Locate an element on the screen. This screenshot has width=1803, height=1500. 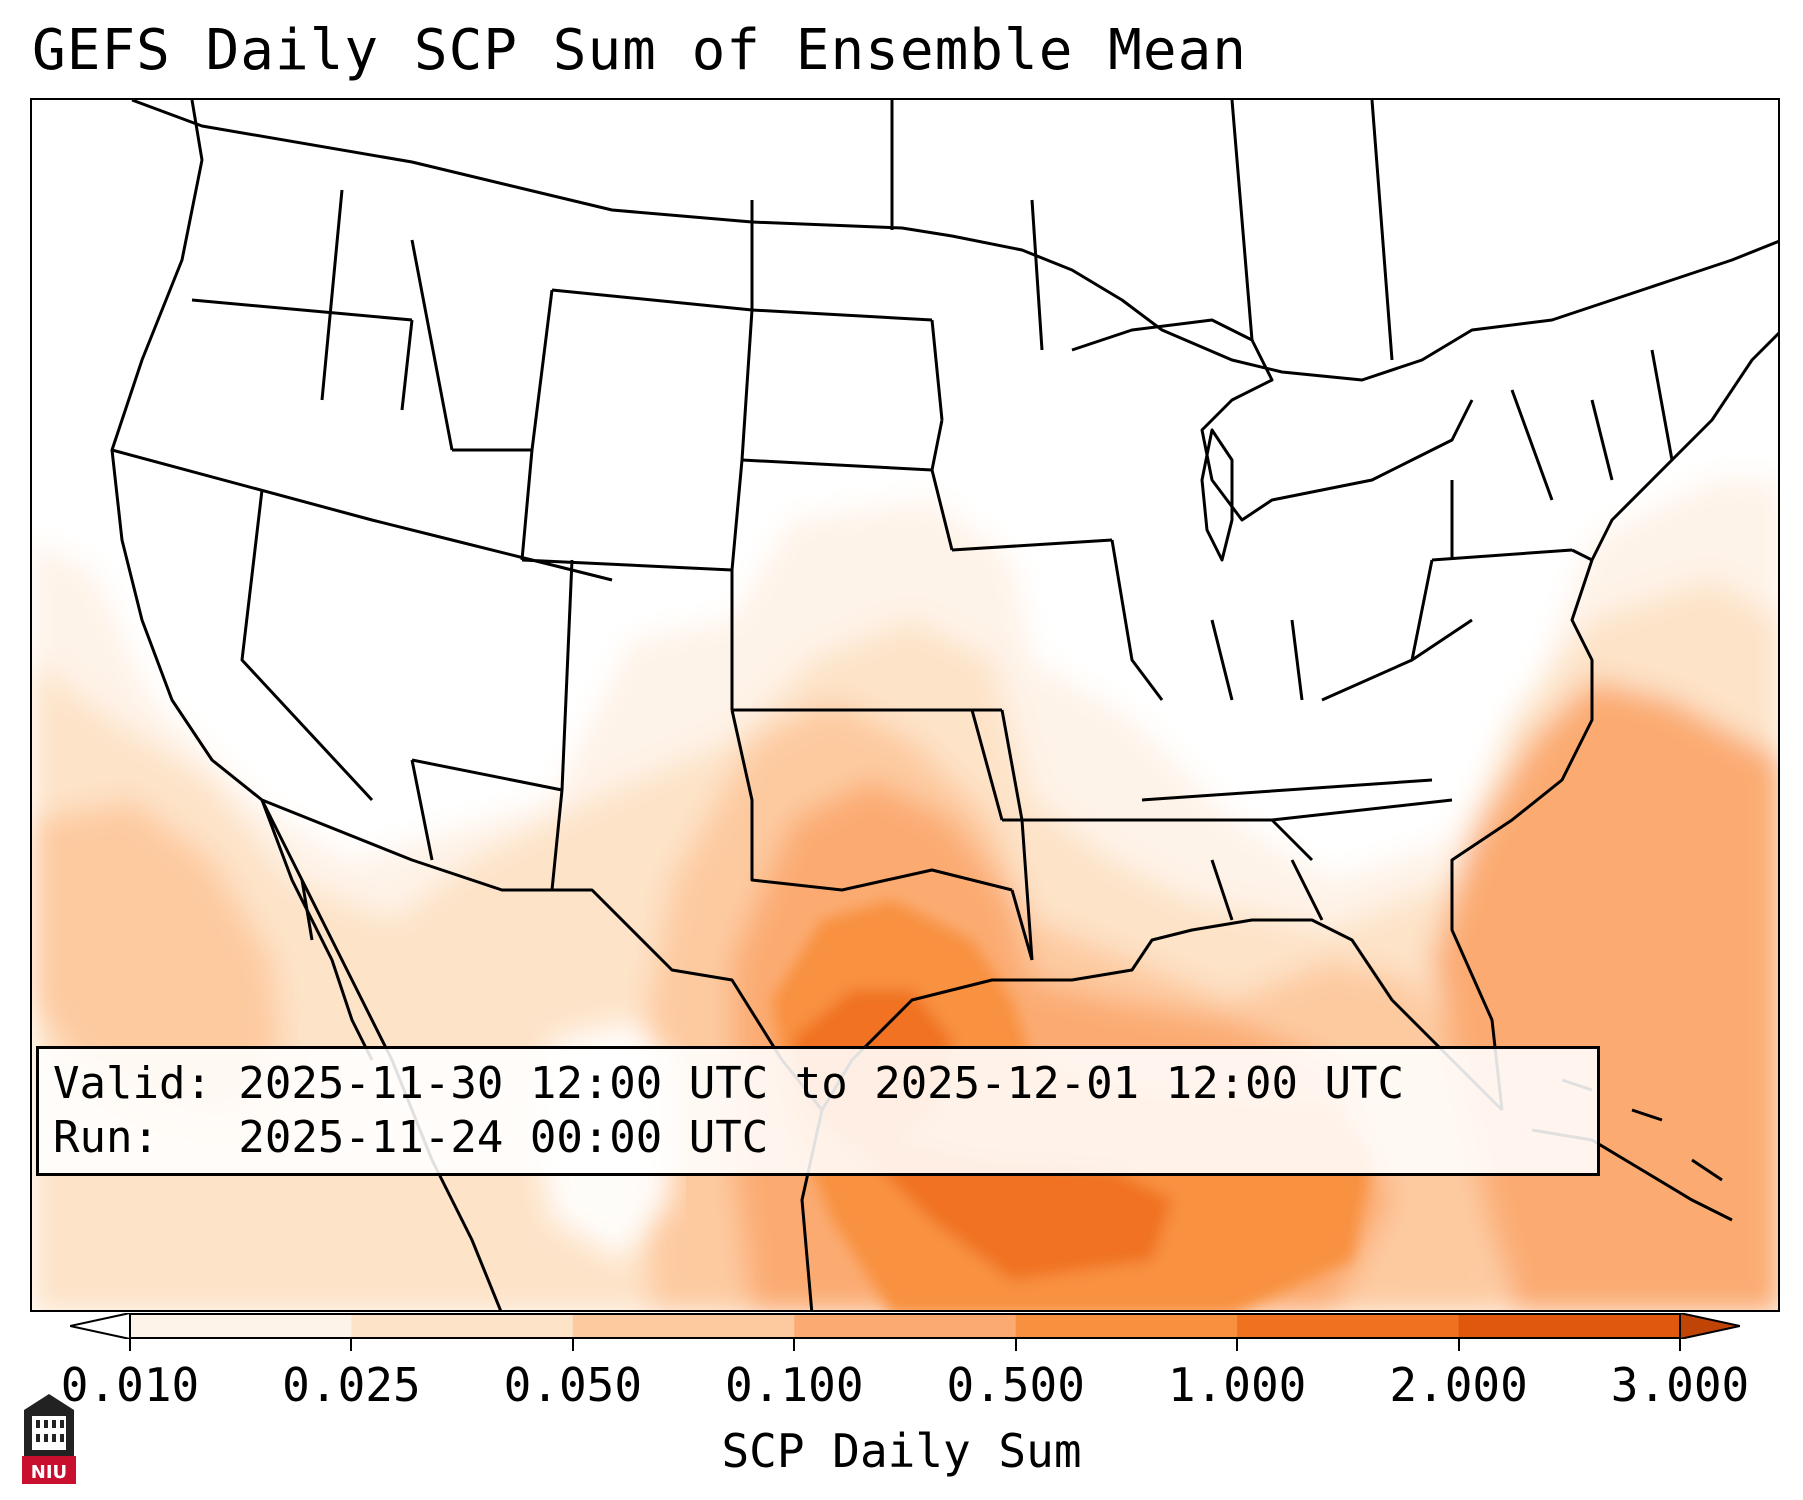
colorbar is located at coordinates (905, 1326).